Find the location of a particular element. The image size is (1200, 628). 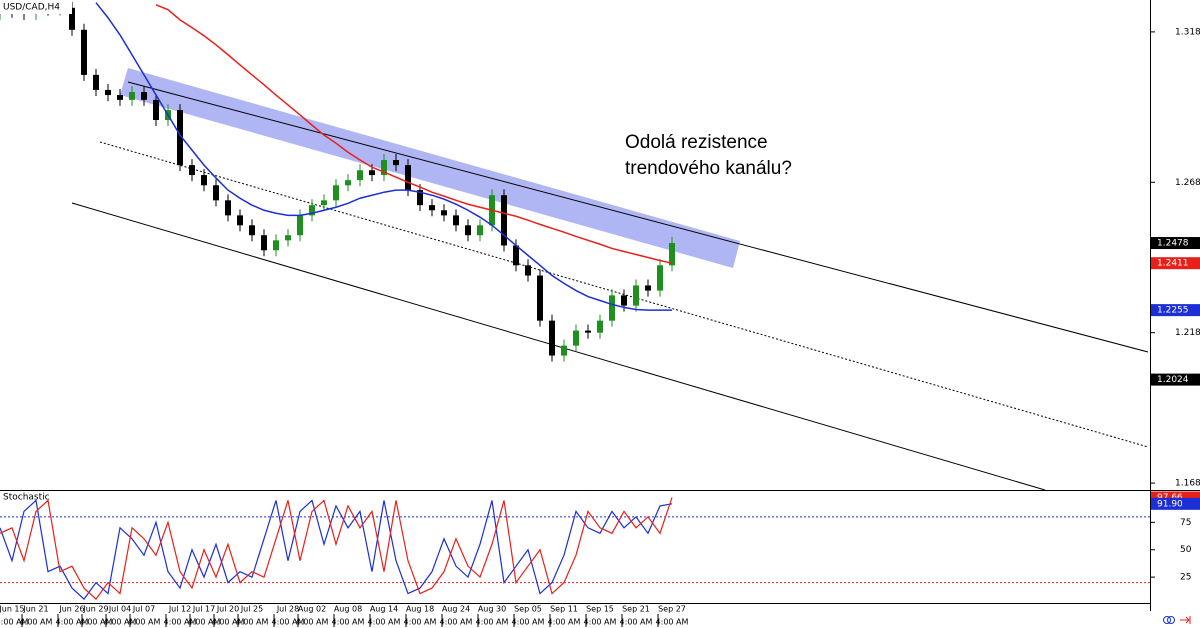

x-tick-label: Aug 14 is located at coordinates (384, 609).